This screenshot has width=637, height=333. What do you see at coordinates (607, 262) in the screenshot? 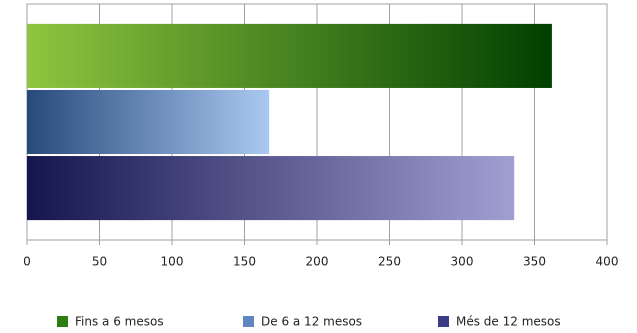
I see `x-tick-label: 400` at bounding box center [607, 262].